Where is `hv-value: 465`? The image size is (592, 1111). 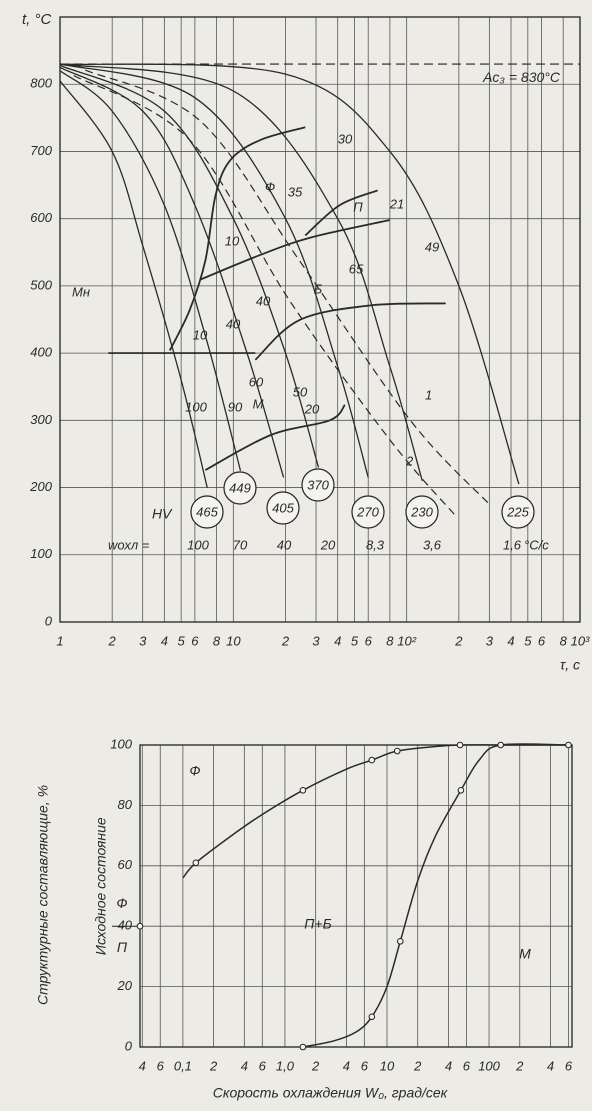
hv-value: 465 is located at coordinates (207, 511).